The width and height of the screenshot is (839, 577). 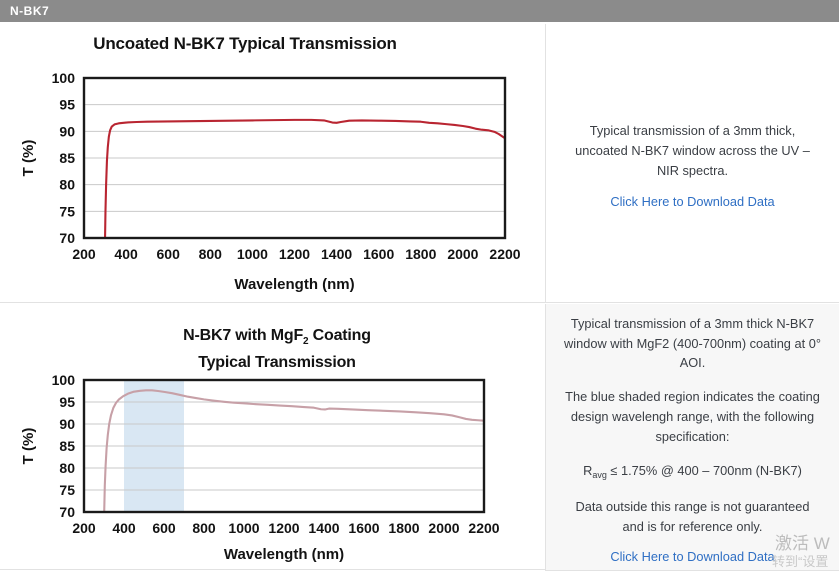 I want to click on coated-chart-ylabel: T (%), so click(x=28, y=446).